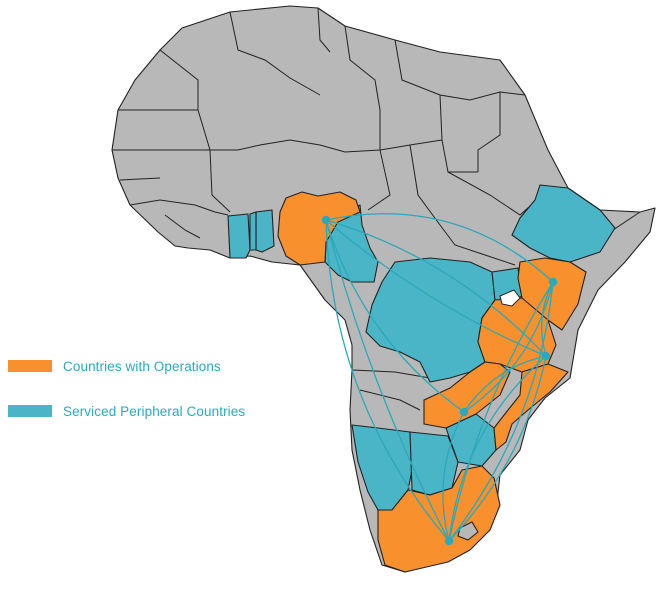 This screenshot has height=592, width=667. I want to click on country-benin-togo, so click(253, 231).